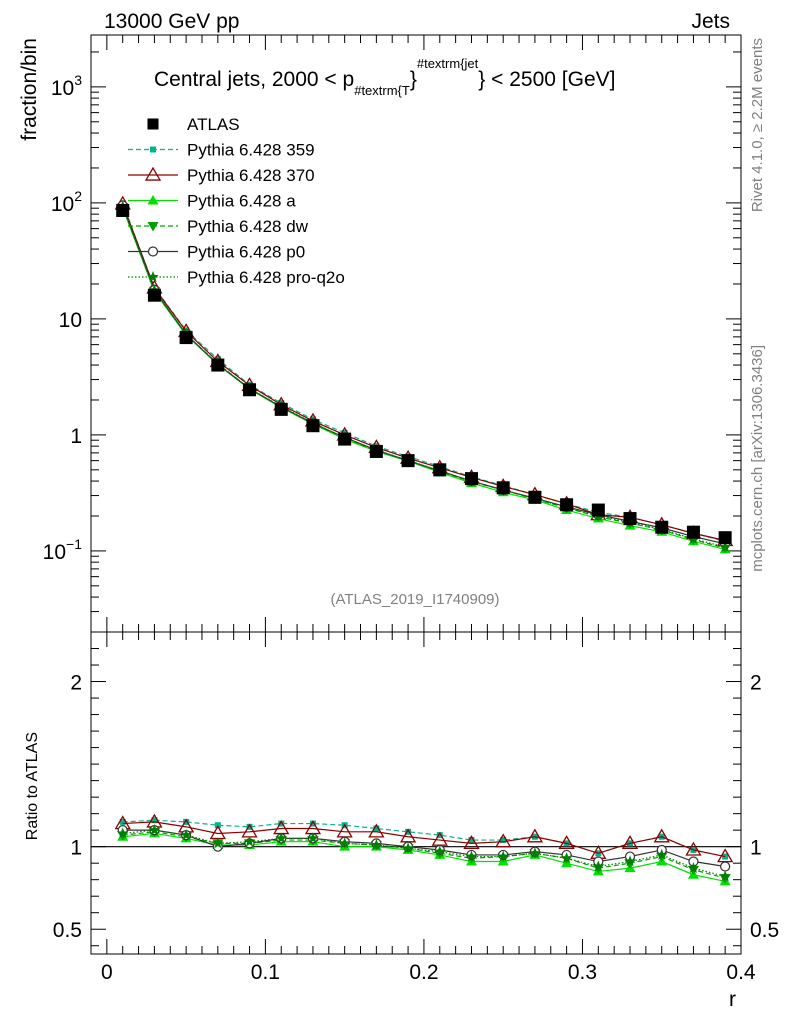 Image resolution: width=786 pixels, height=1024 pixels. Describe the element at coordinates (725, 866) in the screenshot. I see `ratio-point-pp0` at that location.